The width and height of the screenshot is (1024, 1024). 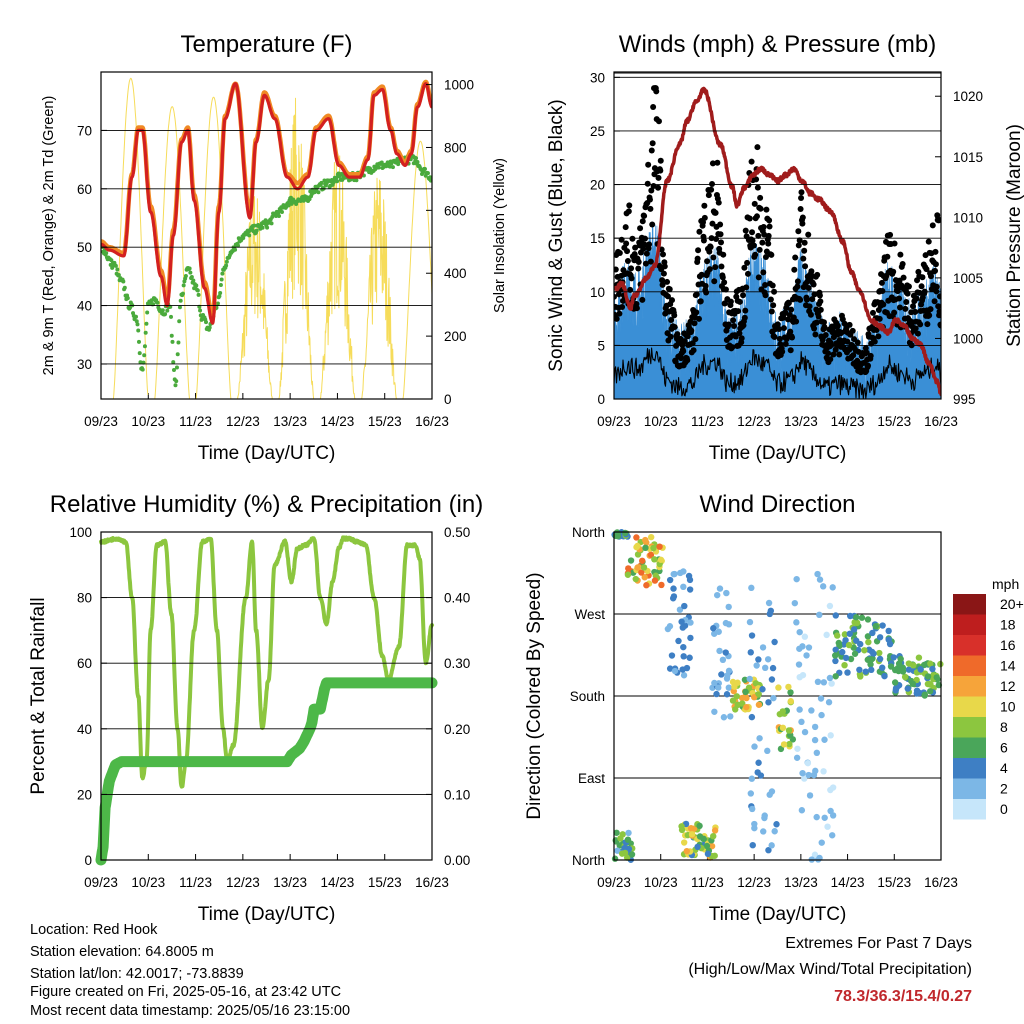 What do you see at coordinates (1005, 584) in the screenshot?
I see `legend-title: mph` at bounding box center [1005, 584].